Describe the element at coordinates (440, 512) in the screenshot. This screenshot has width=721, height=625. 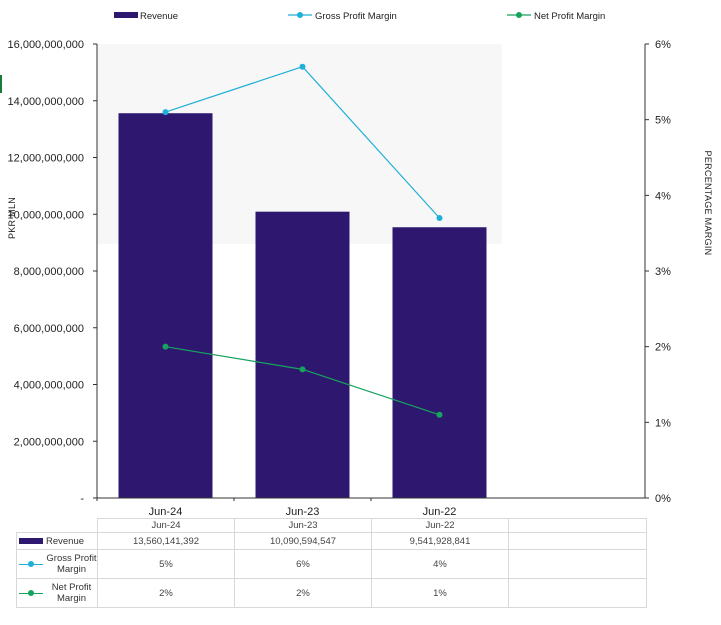
I see `x-tick-label: Jun-22` at that location.